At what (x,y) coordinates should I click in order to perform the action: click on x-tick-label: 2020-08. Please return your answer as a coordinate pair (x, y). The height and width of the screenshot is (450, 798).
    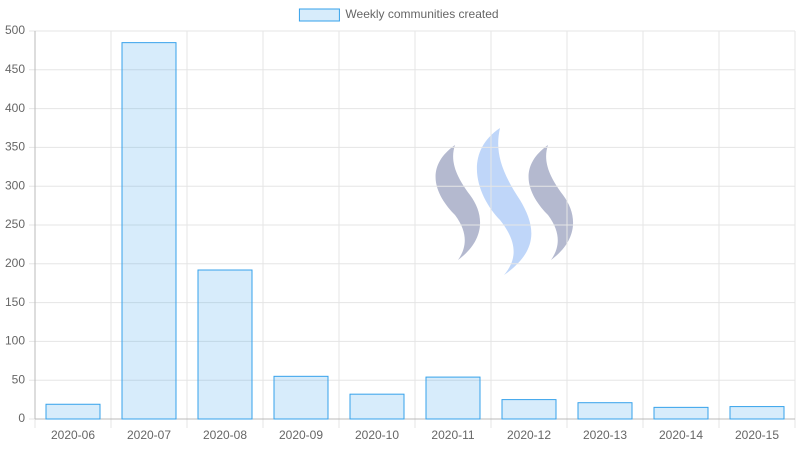
    Looking at the image, I should click on (225, 435).